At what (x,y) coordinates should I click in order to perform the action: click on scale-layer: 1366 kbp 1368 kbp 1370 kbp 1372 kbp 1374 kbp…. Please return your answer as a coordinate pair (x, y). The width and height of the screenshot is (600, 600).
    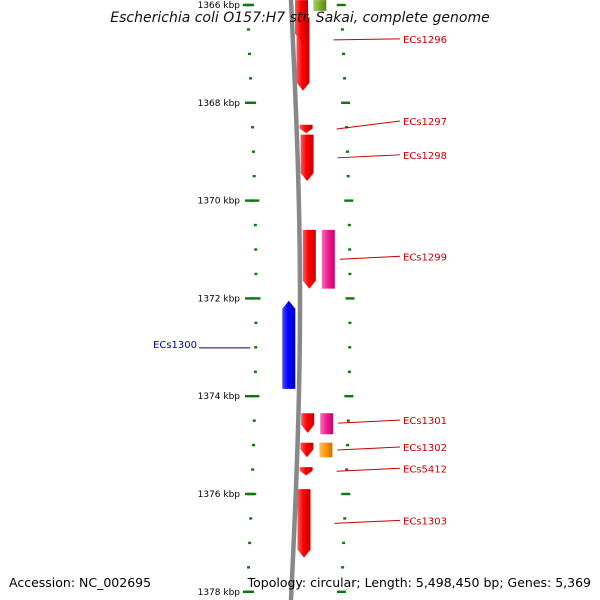
    Looking at the image, I should click on (226, 299).